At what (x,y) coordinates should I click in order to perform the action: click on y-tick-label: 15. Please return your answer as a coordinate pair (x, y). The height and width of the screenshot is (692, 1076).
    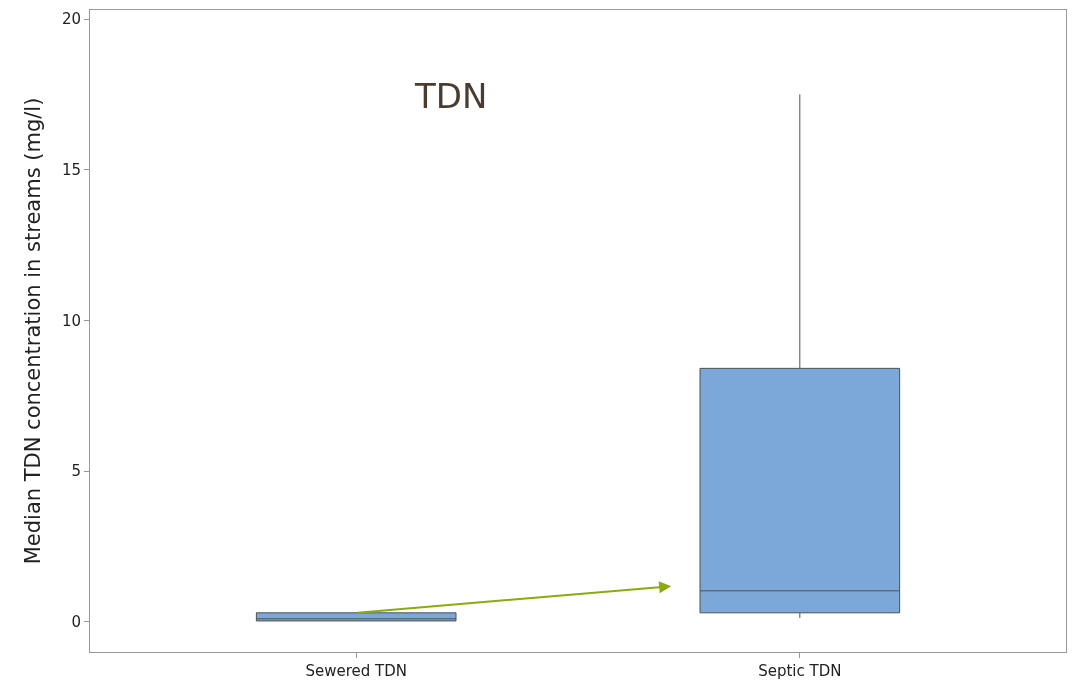
    Looking at the image, I should click on (71, 170).